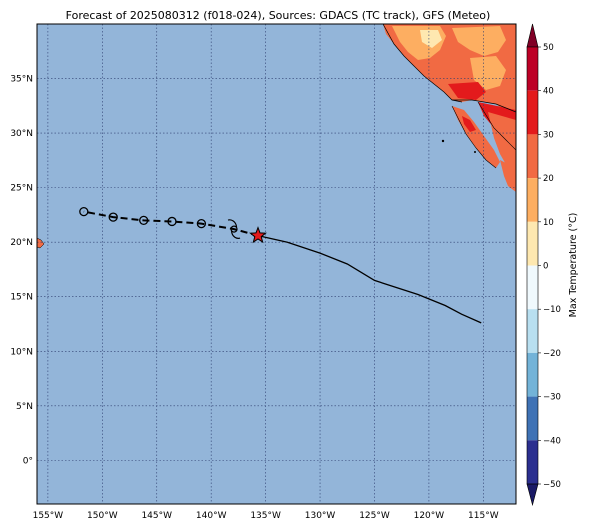 This screenshot has height=528, width=591. What do you see at coordinates (483, 516) in the screenshot?
I see `lon-tick-label: 115°W` at bounding box center [483, 516].